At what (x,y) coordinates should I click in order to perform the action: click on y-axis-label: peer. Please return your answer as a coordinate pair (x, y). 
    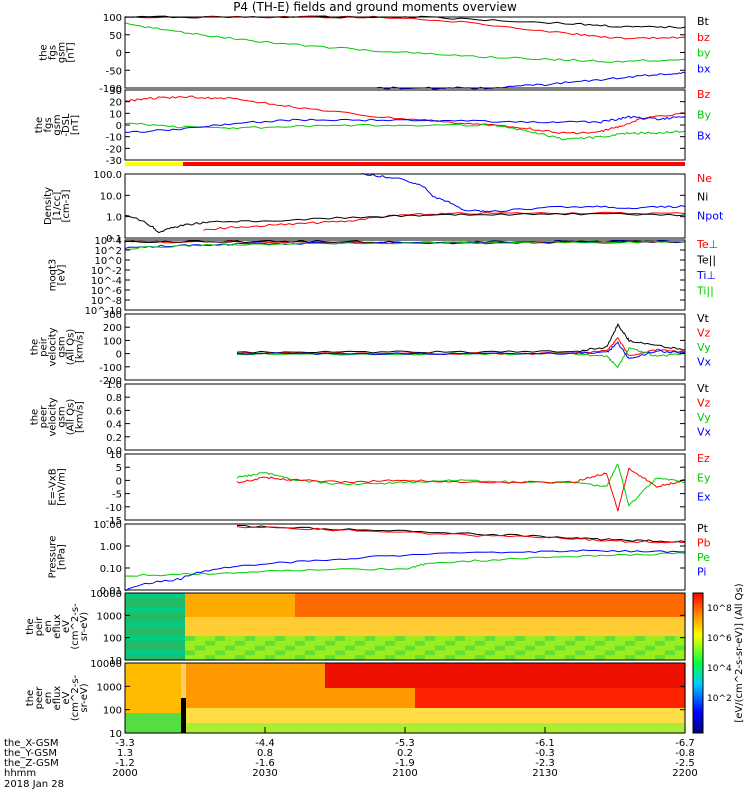
    Looking at the image, I should click on (44, 417).